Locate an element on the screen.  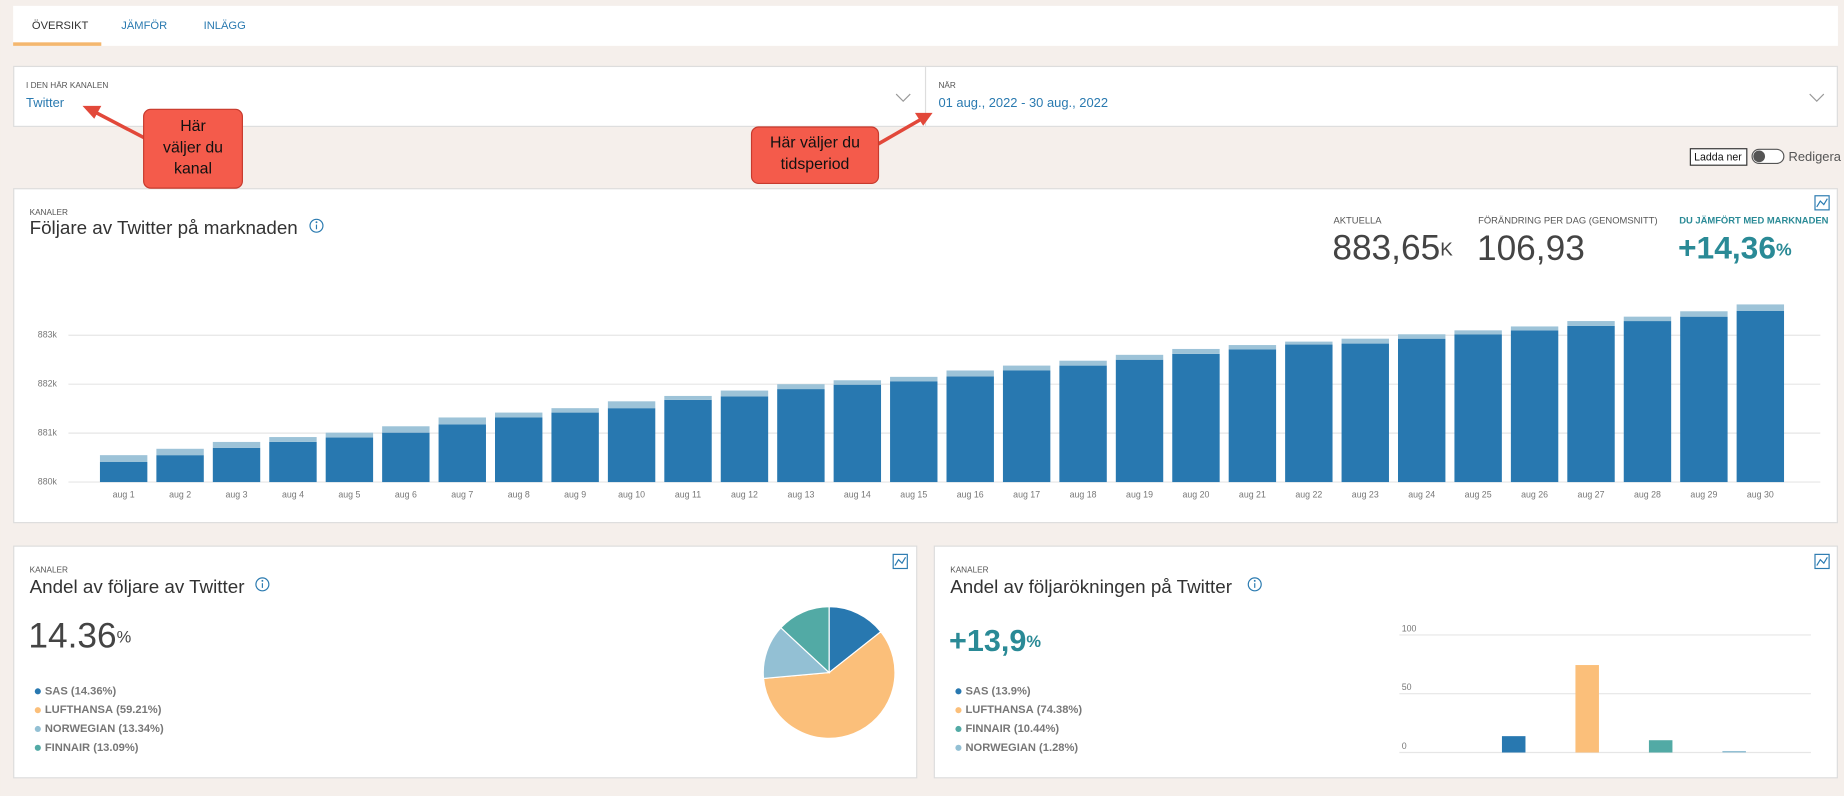
x-tick-label: aug 25 is located at coordinates (1478, 494).